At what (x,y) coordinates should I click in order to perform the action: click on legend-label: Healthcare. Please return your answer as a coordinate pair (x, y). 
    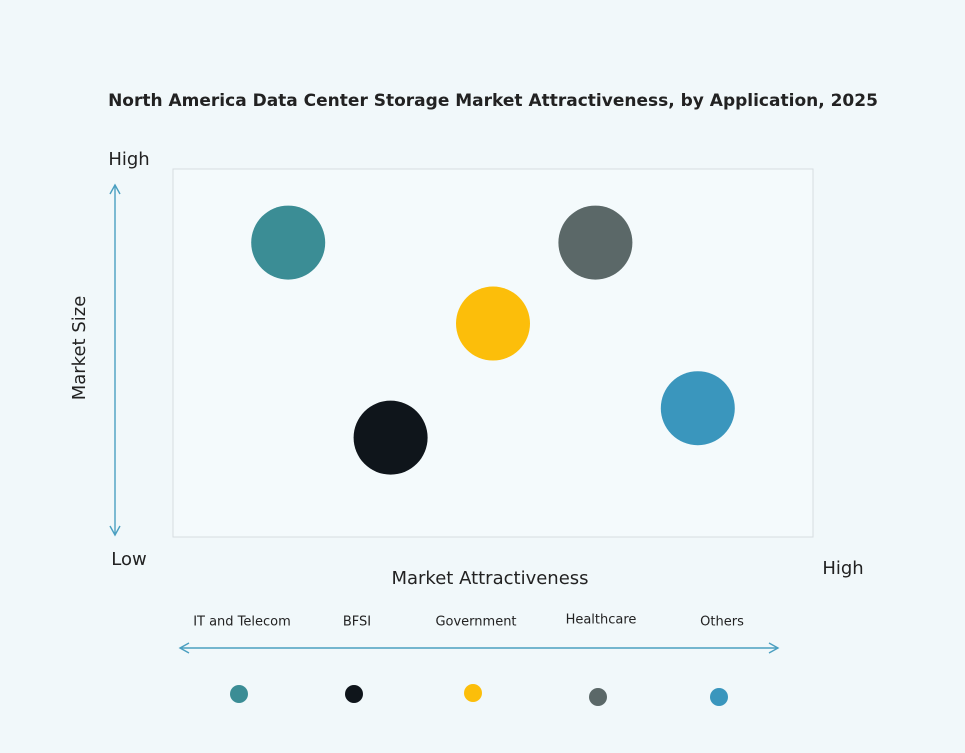
    Looking at the image, I should click on (601, 620).